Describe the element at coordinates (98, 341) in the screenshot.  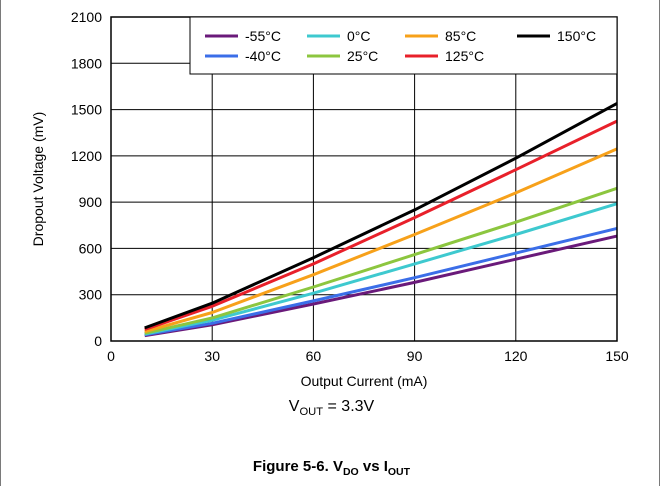
I see `y-tick-label: 0` at that location.